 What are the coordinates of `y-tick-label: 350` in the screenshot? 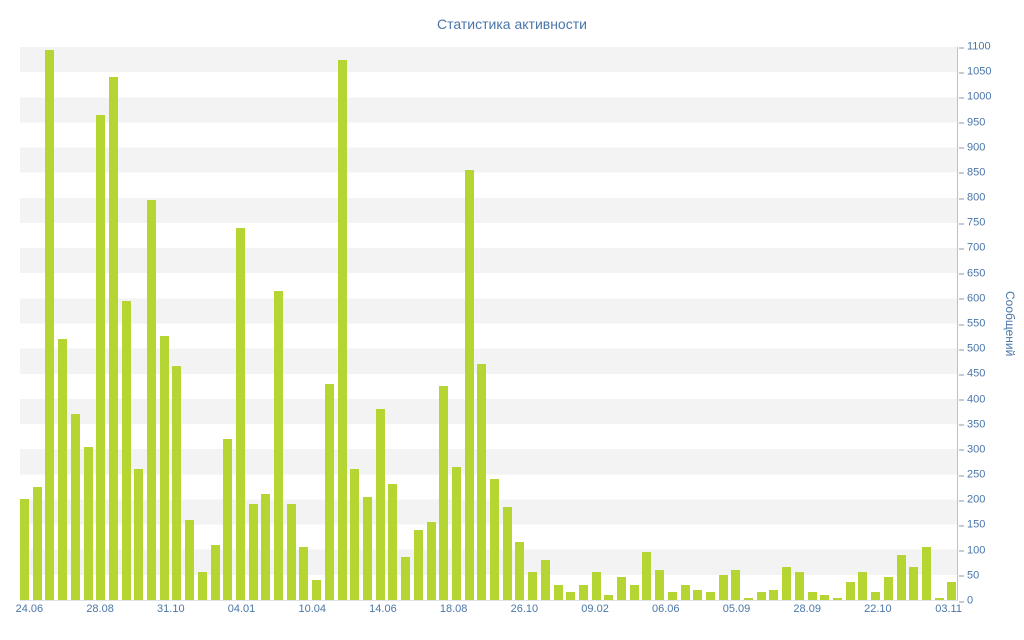 It's located at (972, 424).